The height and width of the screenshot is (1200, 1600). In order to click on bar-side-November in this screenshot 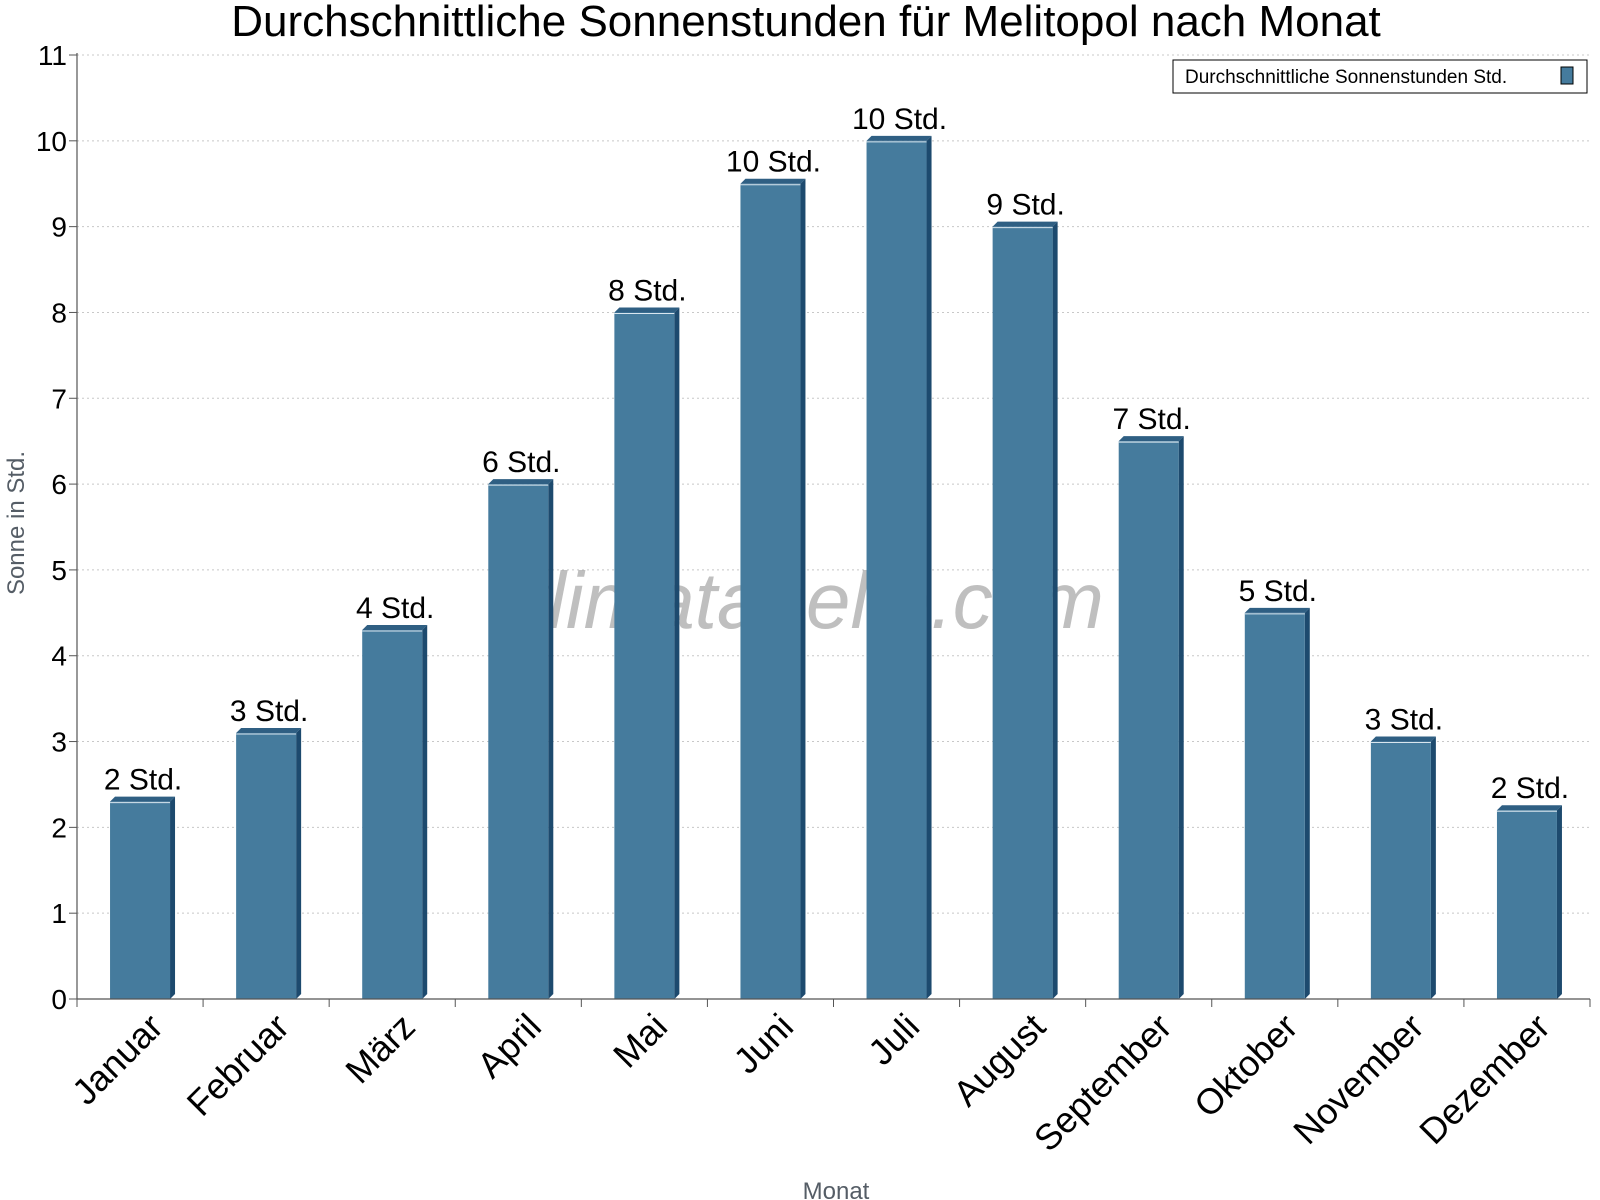, I will do `click(1433, 867)`.